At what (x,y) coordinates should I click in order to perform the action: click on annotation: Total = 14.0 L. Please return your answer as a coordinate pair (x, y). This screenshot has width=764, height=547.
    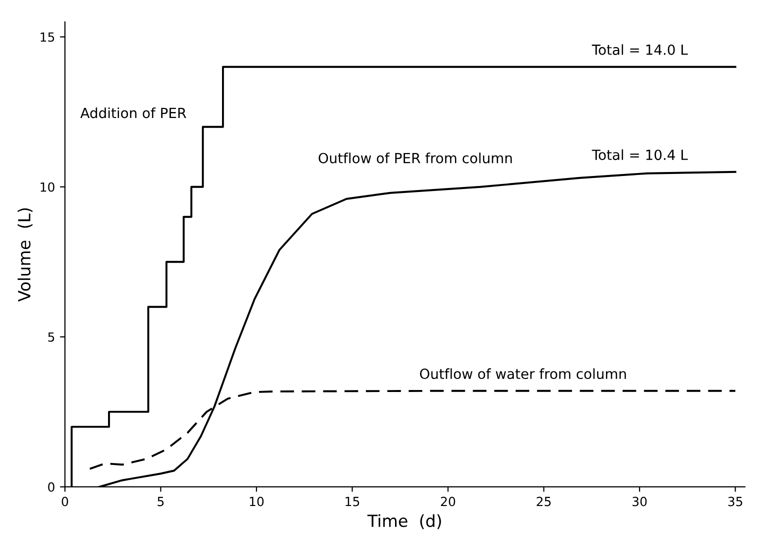
    Looking at the image, I should click on (640, 49).